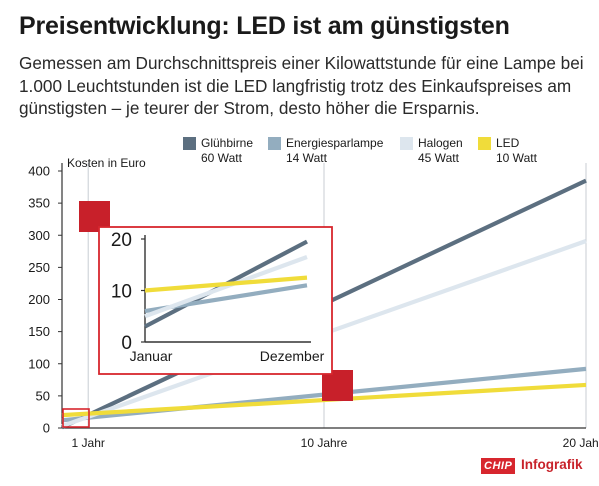  What do you see at coordinates (227, 143) in the screenshot?
I see `legend-label-gluehbirne: Glühbirne` at bounding box center [227, 143].